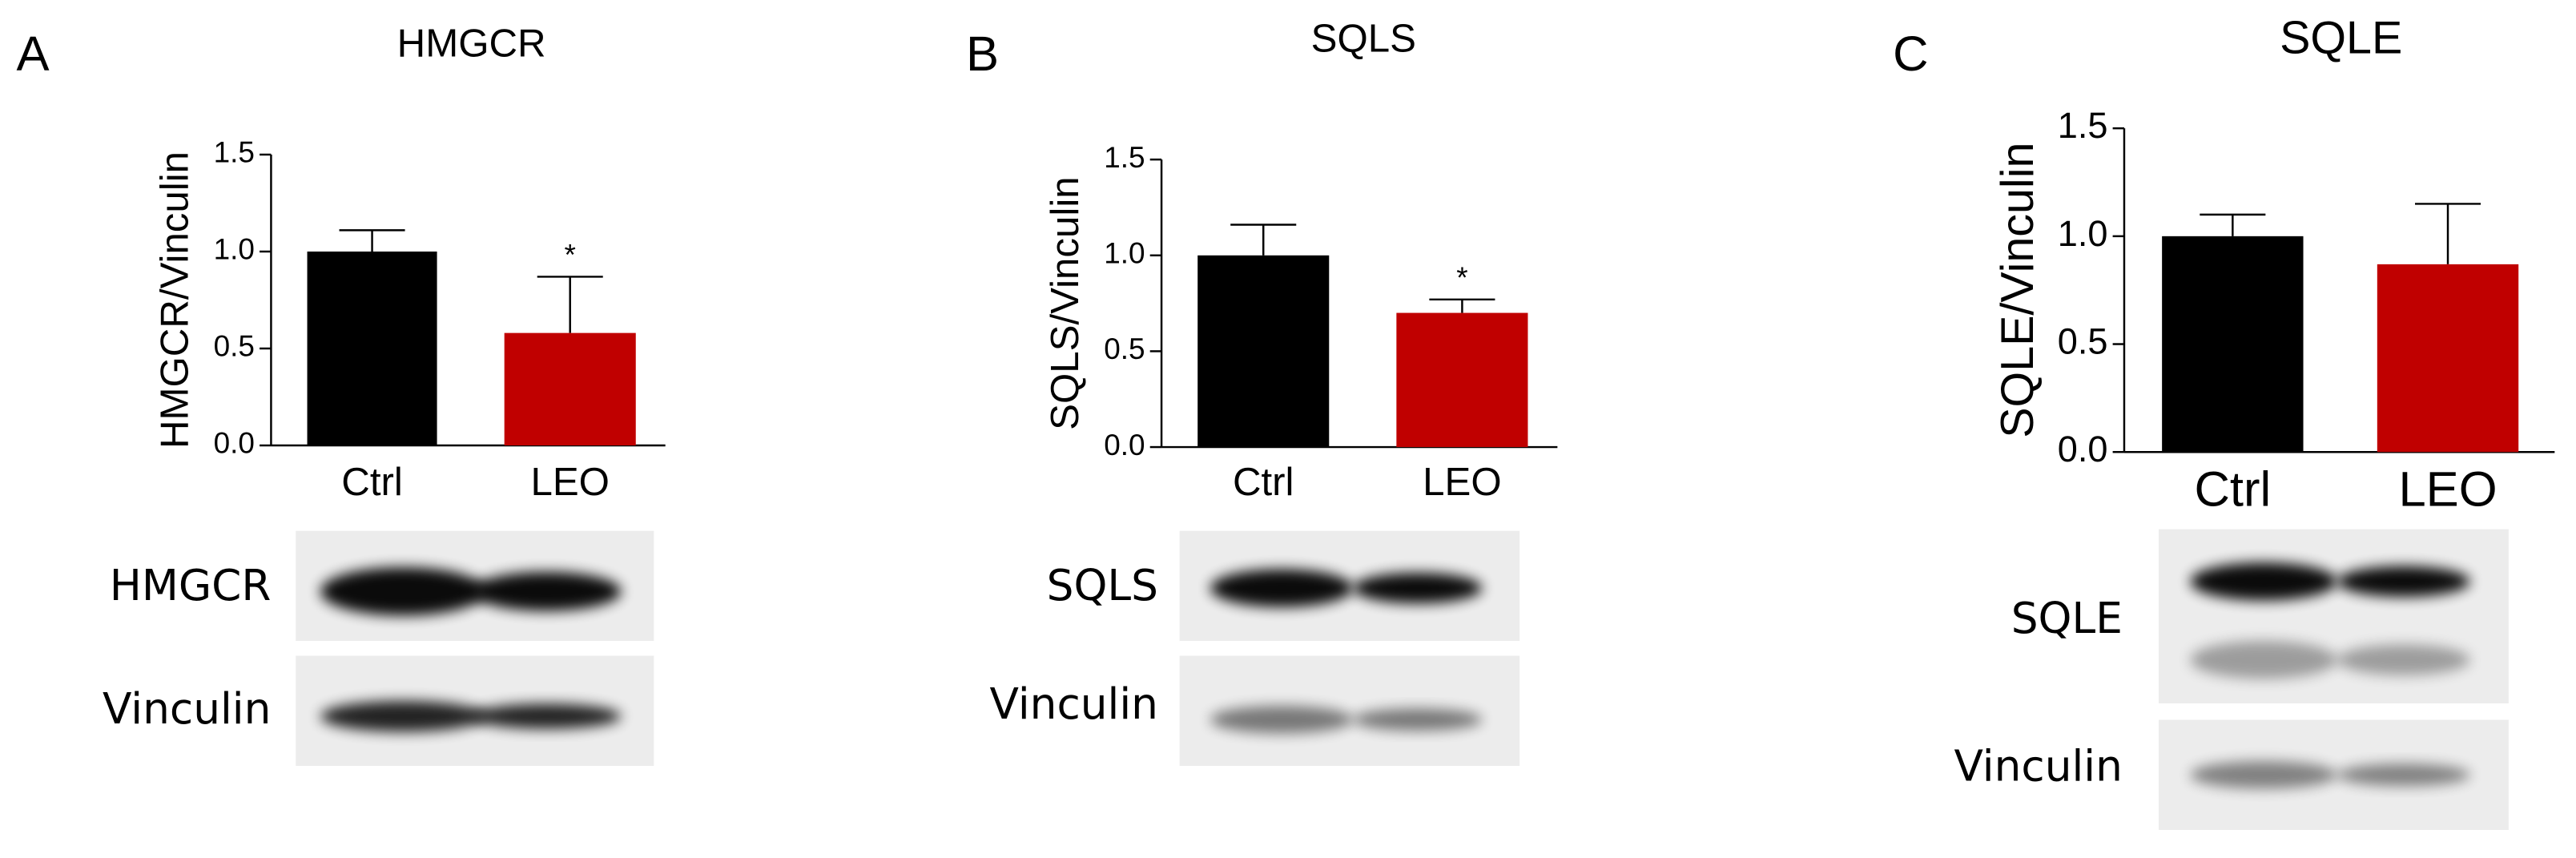 This screenshot has width=2576, height=858. What do you see at coordinates (2341, 39) in the screenshot?
I see `chart-title: SQLE` at bounding box center [2341, 39].